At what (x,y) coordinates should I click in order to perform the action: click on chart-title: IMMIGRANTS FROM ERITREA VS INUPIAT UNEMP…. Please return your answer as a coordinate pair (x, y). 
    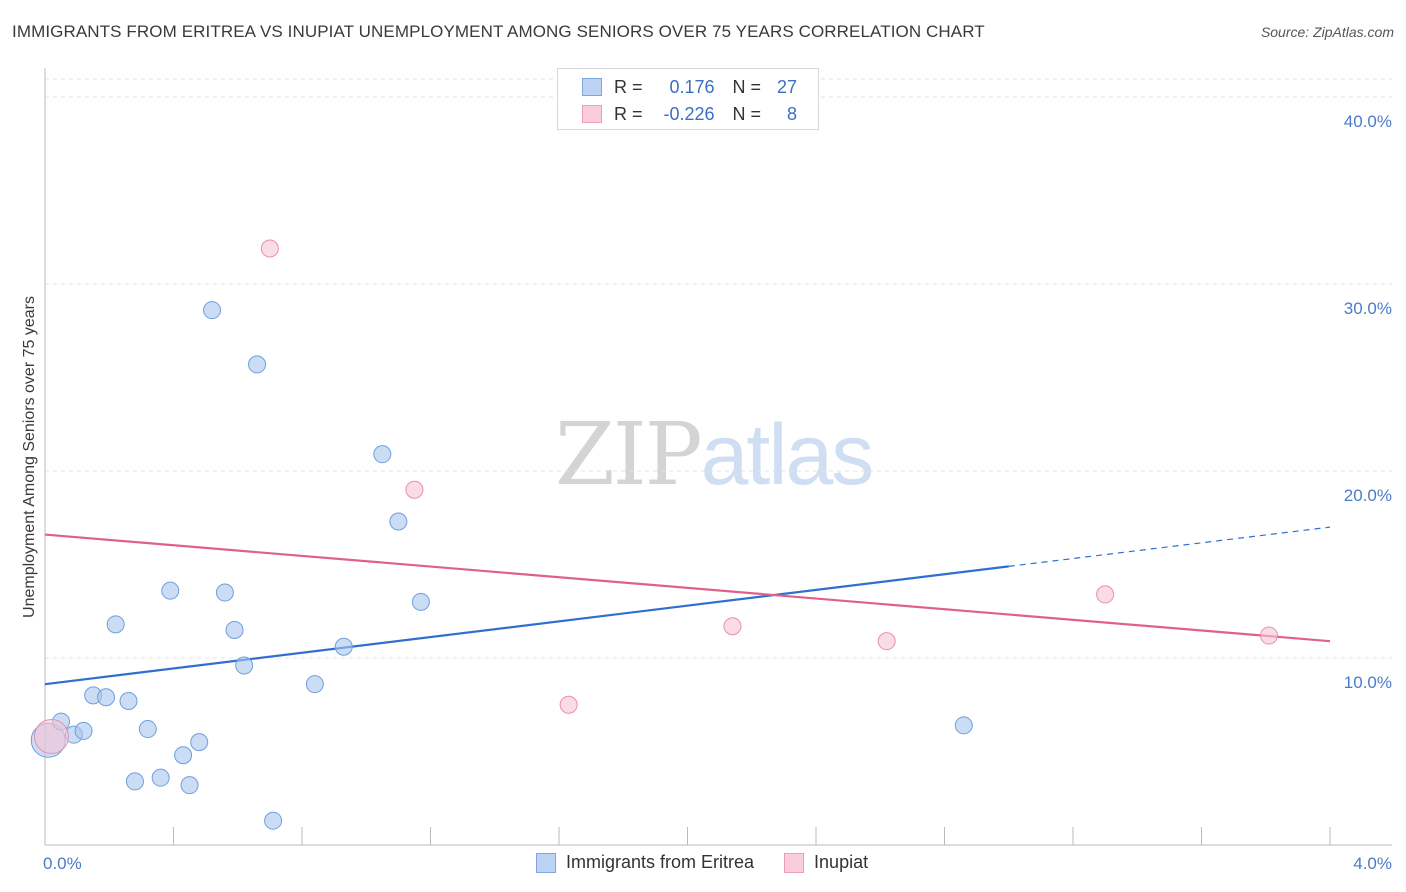
    Looking at the image, I should click on (498, 31).